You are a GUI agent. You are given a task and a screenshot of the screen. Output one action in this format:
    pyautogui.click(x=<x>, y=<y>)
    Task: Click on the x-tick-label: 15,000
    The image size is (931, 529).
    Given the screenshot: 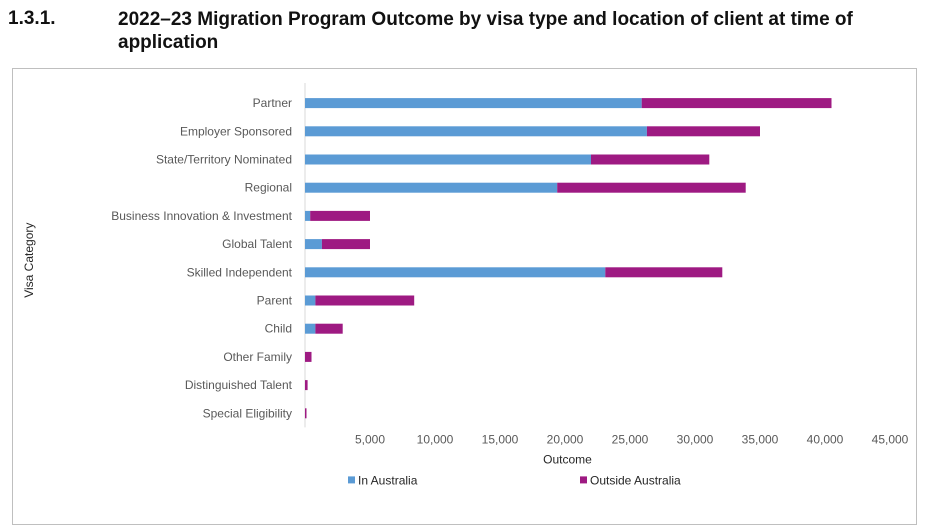 What is the action you would take?
    pyautogui.click(x=500, y=439)
    